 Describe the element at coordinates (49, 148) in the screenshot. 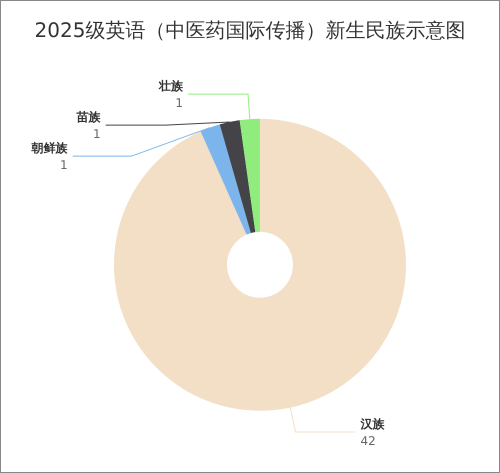

I see `slice-label: 朝鲜族` at that location.